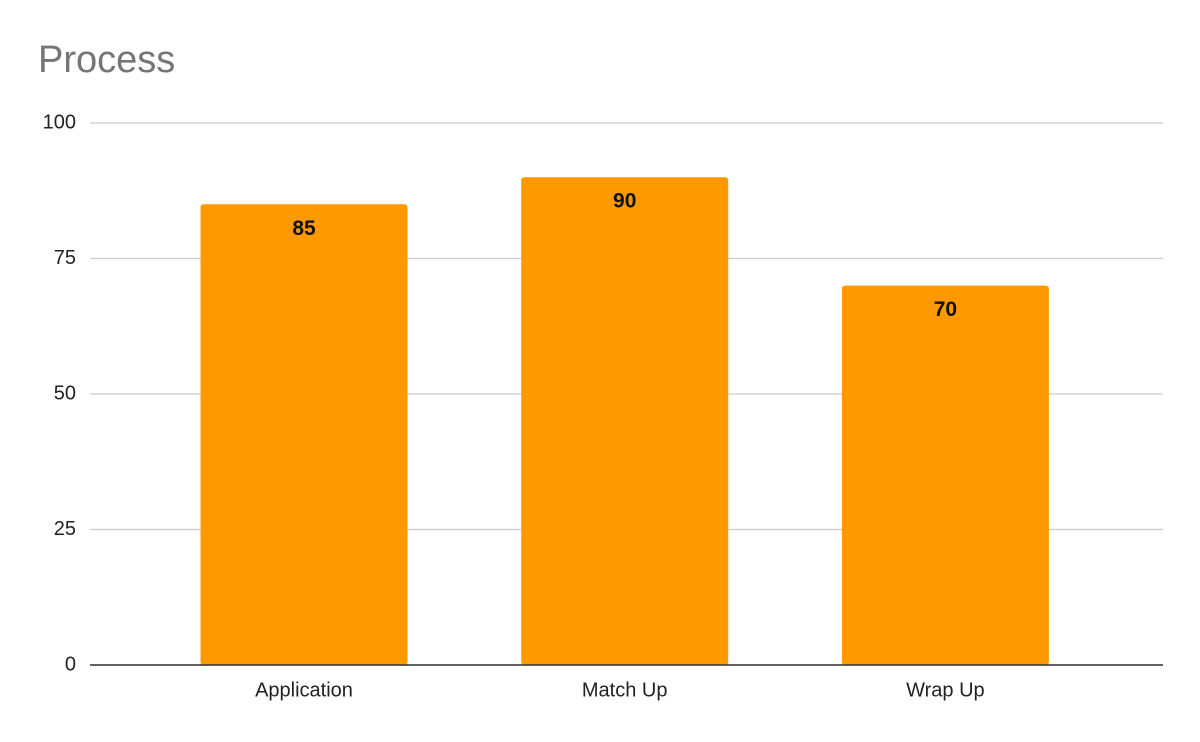  What do you see at coordinates (70, 664) in the screenshot?
I see `y-tick-label: 0` at bounding box center [70, 664].